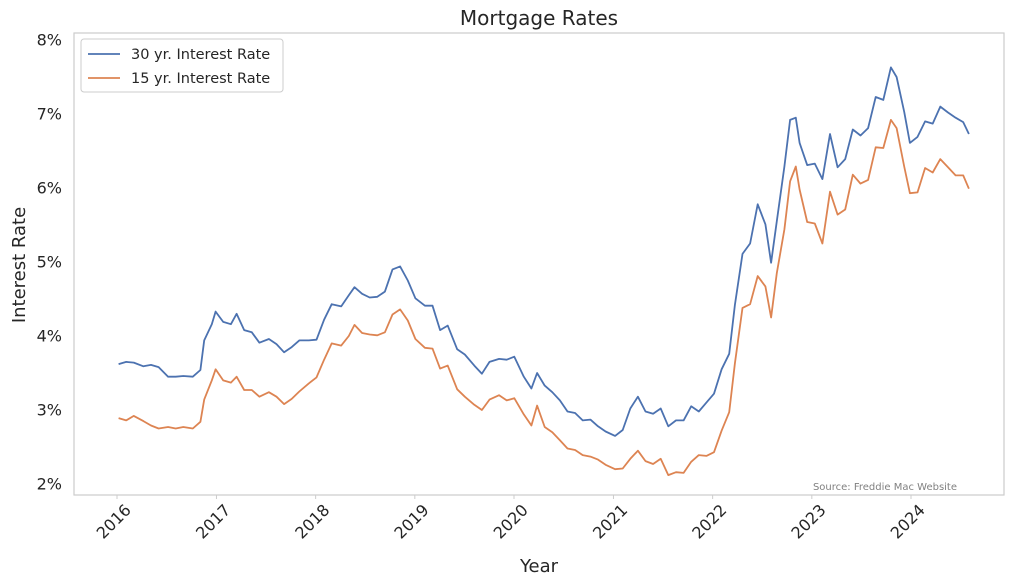  What do you see at coordinates (19, 265) in the screenshot?
I see `y-axis-label: Interest Rate` at bounding box center [19, 265].